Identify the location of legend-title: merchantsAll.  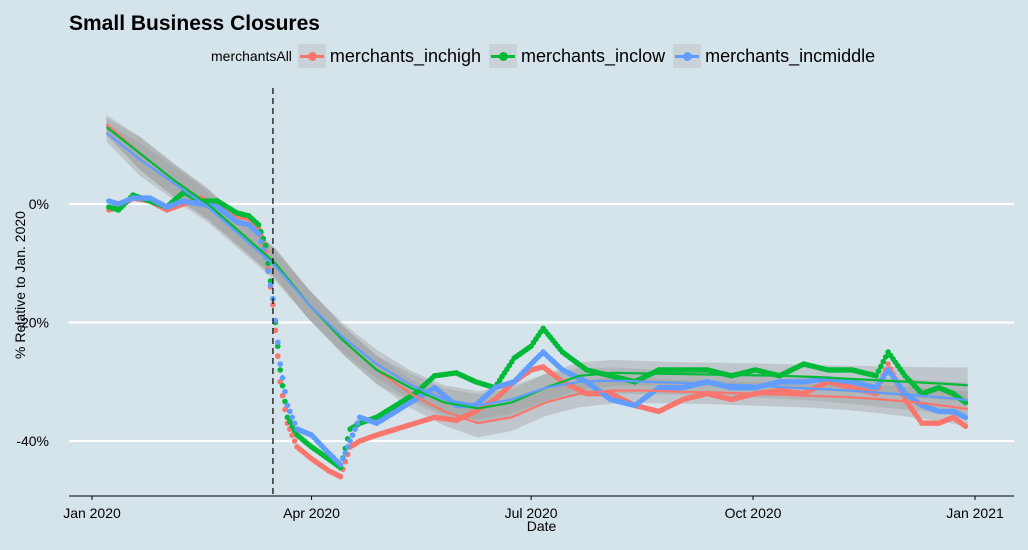
(251, 56).